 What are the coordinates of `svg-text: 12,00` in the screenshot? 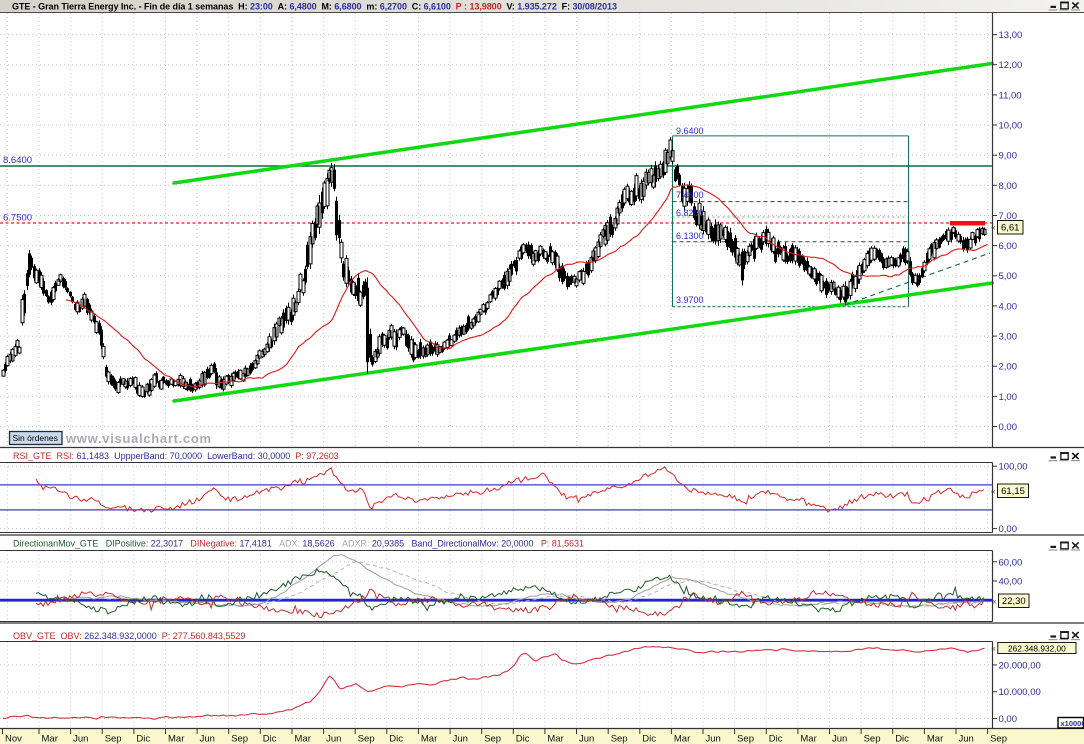 It's located at (1011, 65).